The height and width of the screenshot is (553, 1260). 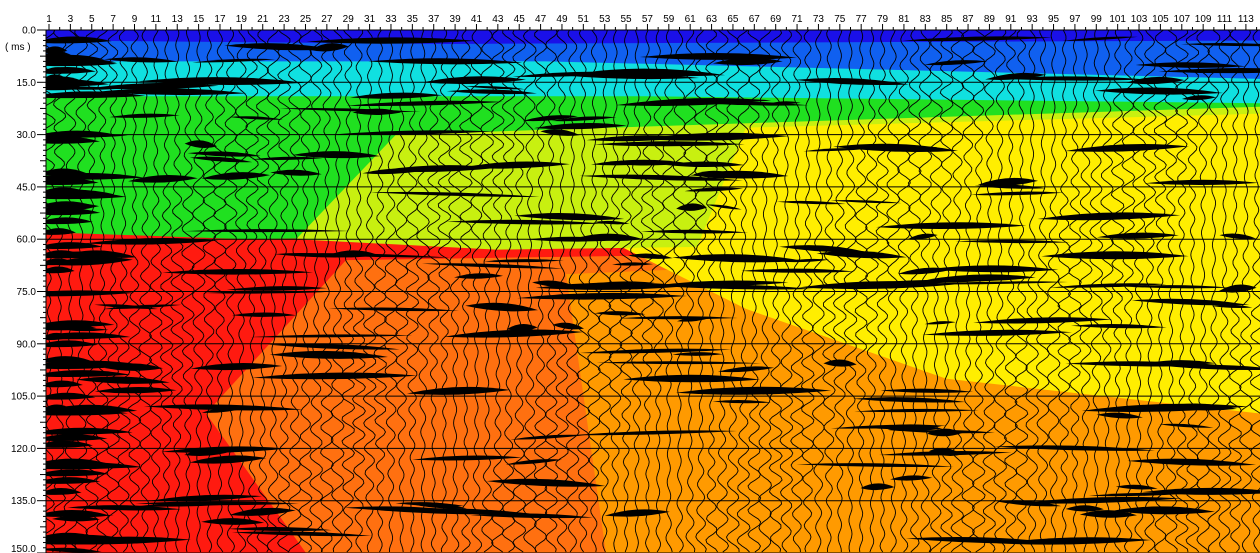 I want to click on x-tick-label: 31, so click(x=370, y=19).